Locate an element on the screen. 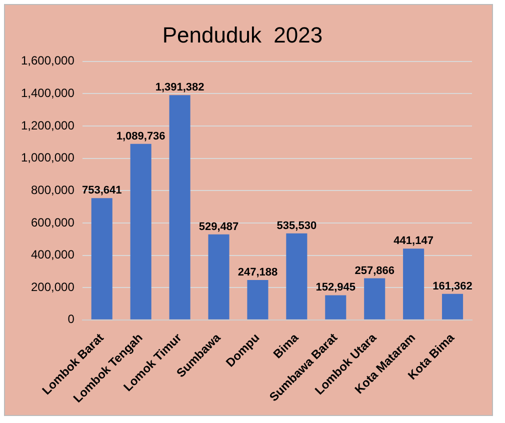  chart-title: Penduduk 2023 is located at coordinates (242, 35).